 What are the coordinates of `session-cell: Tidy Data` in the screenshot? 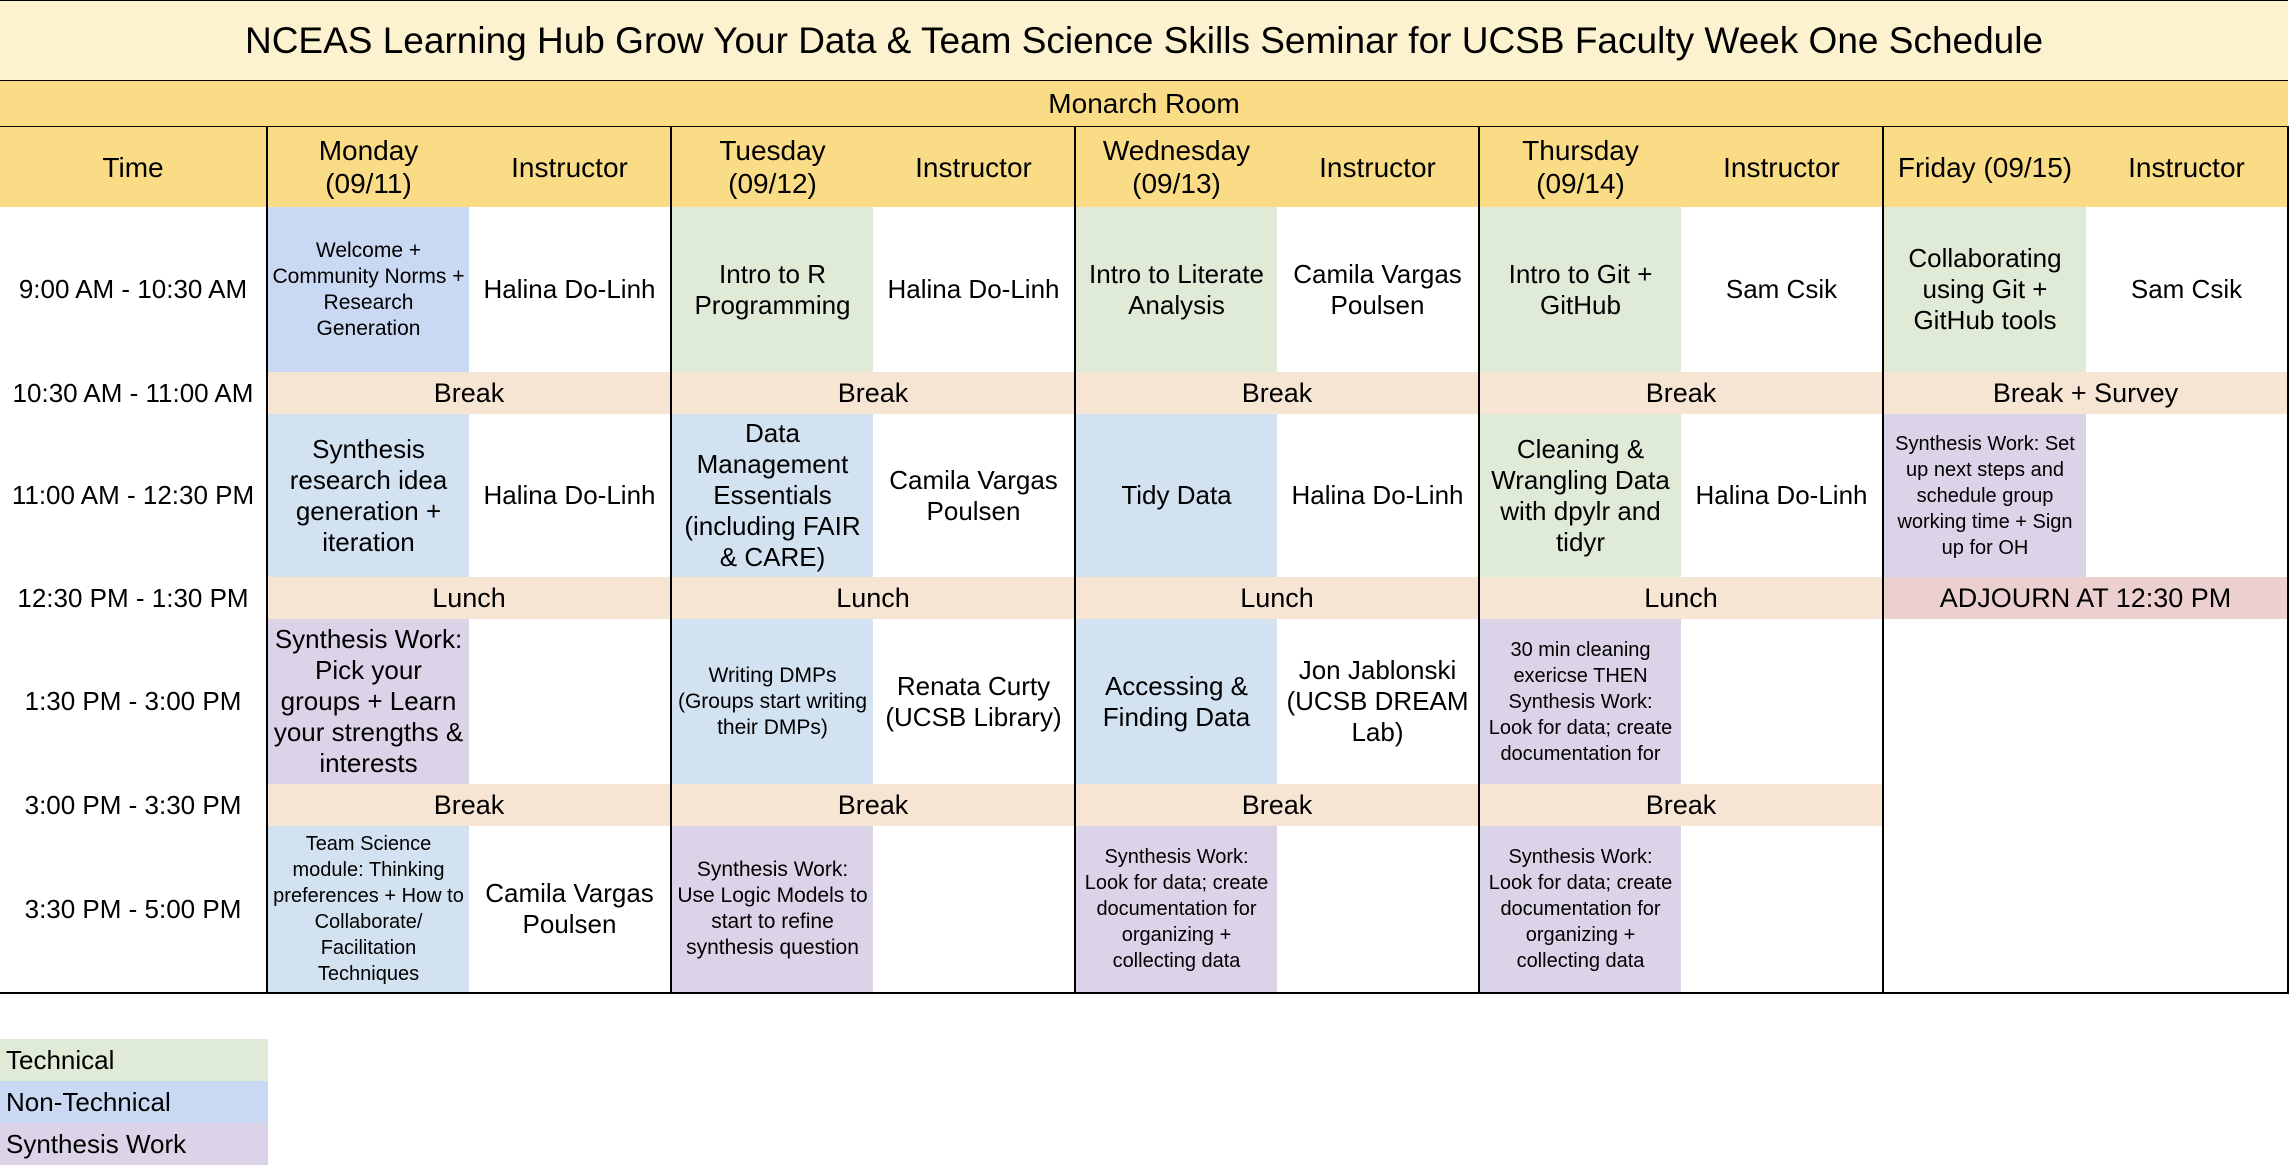 It's located at (1175, 495).